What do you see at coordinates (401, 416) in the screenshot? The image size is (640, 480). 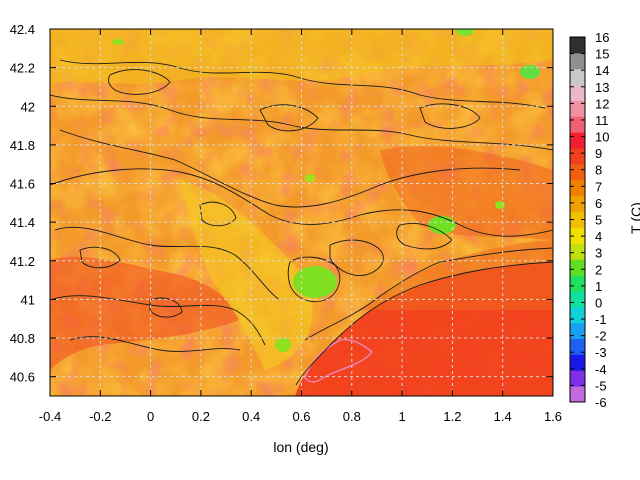 I see `x-tick-label: 1` at bounding box center [401, 416].